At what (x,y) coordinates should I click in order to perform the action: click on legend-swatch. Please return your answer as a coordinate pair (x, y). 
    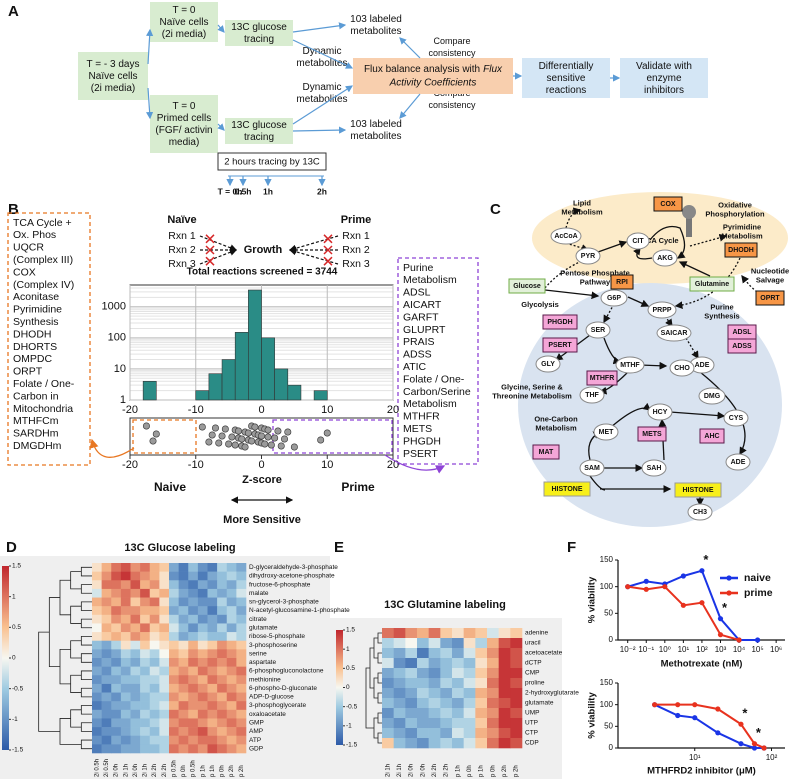
    Looking at the image, I should click on (729, 593).